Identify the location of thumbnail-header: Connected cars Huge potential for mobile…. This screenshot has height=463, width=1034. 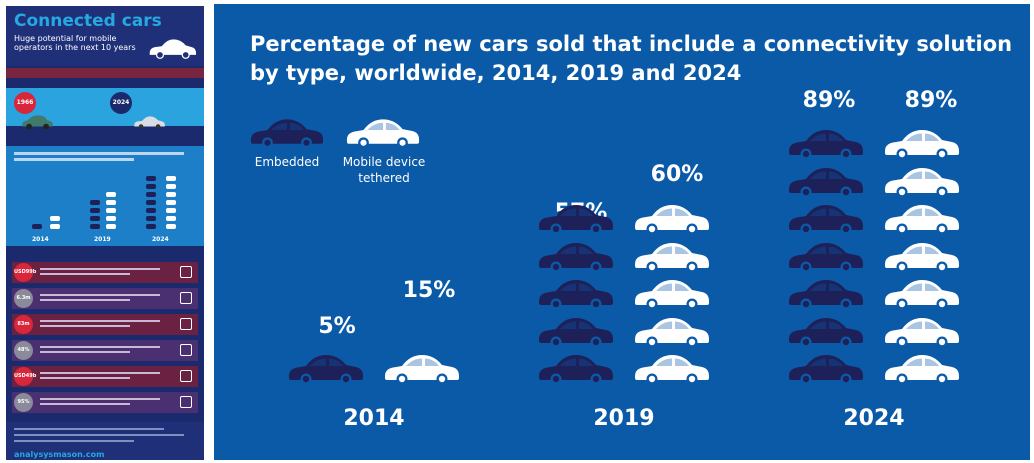
(105, 36).